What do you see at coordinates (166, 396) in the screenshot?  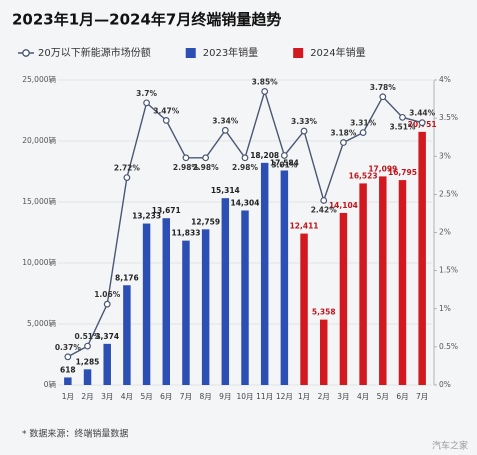 I see `x-tick-label: 6月` at bounding box center [166, 396].